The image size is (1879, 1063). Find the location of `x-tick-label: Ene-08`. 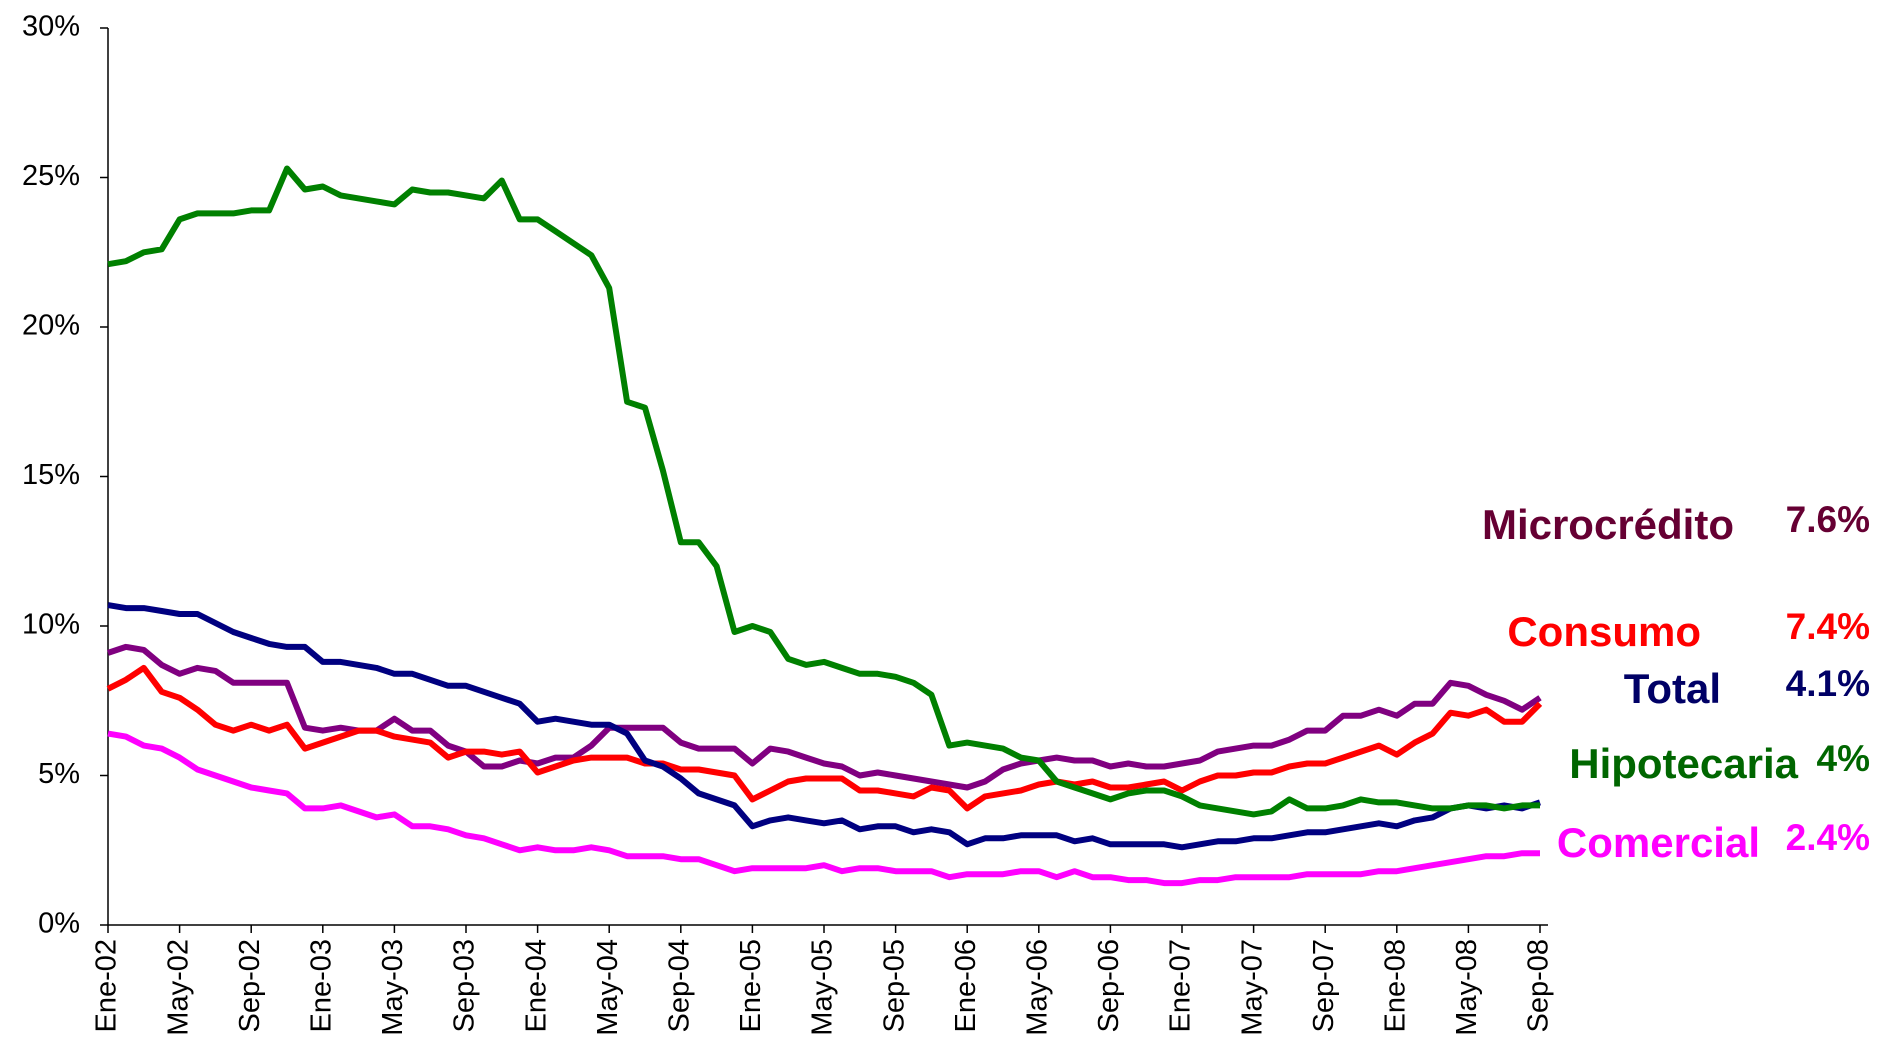

x-tick-label: Ene-08 is located at coordinates (1395, 986).